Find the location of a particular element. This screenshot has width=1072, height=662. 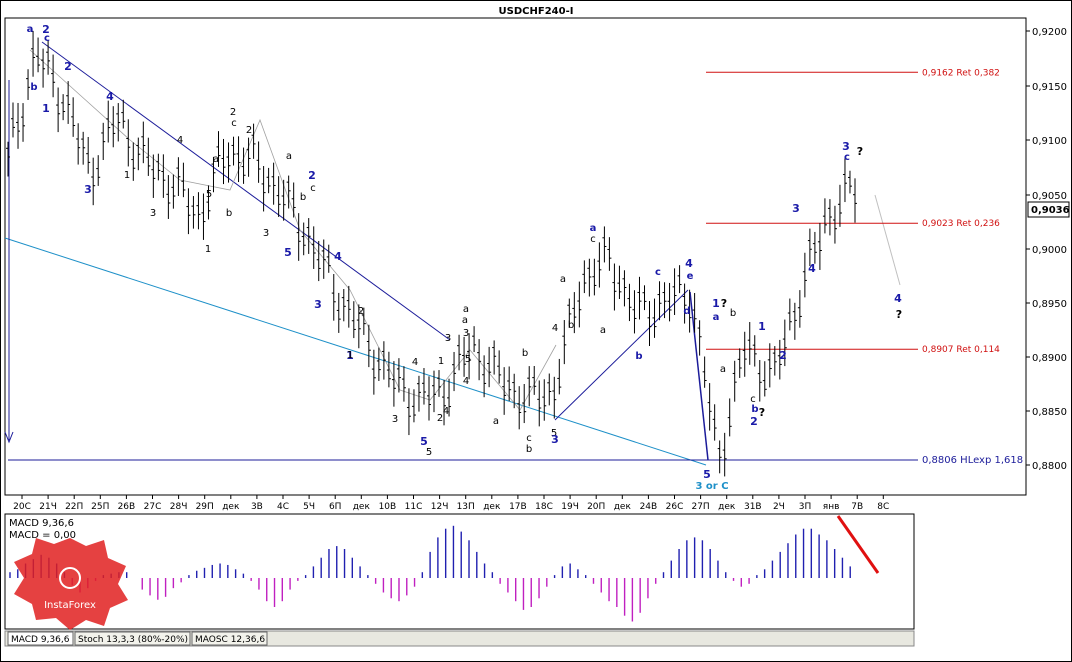

channel-line is located at coordinates (621, 355).